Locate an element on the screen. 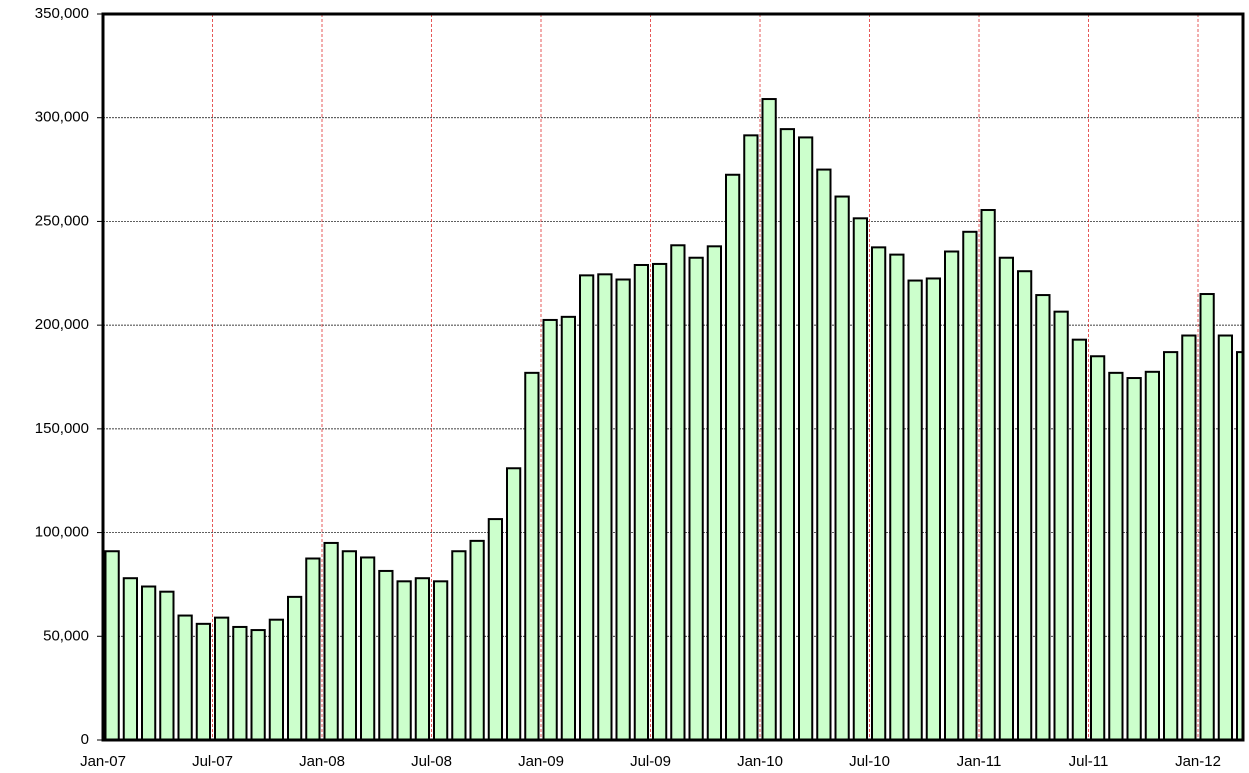  y-tick-label: 300,000 is located at coordinates (62, 117).